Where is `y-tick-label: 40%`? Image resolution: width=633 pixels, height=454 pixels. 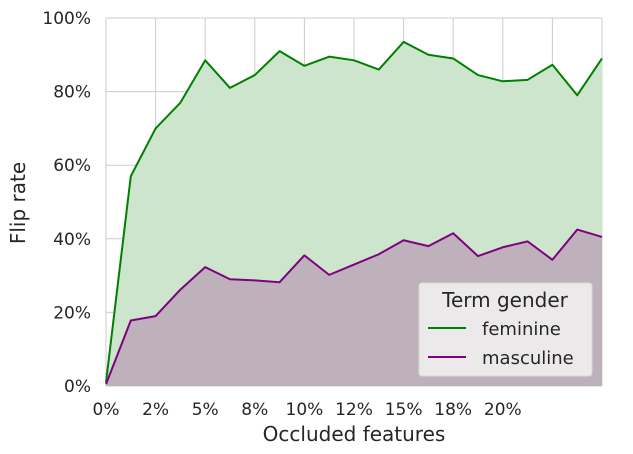
y-tick-label: 40% is located at coordinates (72, 240).